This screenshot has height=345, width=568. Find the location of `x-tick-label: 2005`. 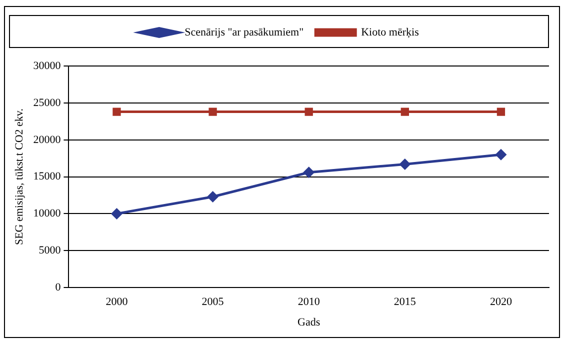

x-tick-label: 2005 is located at coordinates (213, 302).